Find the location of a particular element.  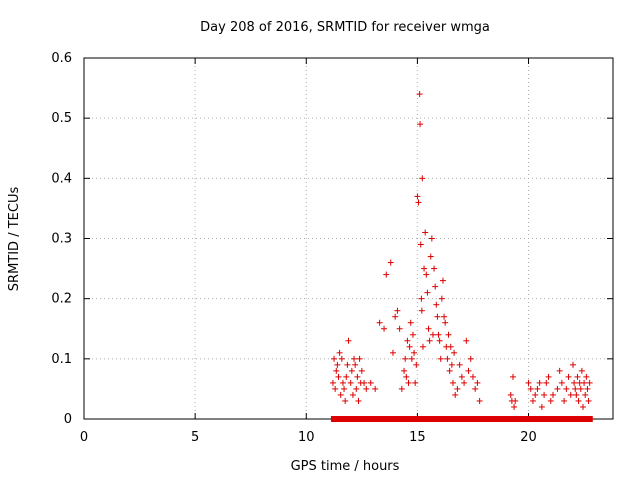

y-tick-label: 0.3 is located at coordinates (61, 239).